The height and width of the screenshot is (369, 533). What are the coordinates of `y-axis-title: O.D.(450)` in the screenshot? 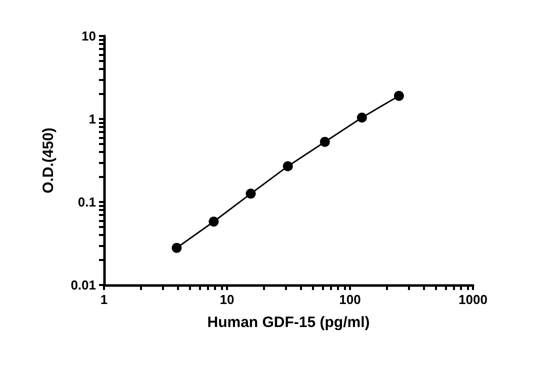 It's located at (48, 161).